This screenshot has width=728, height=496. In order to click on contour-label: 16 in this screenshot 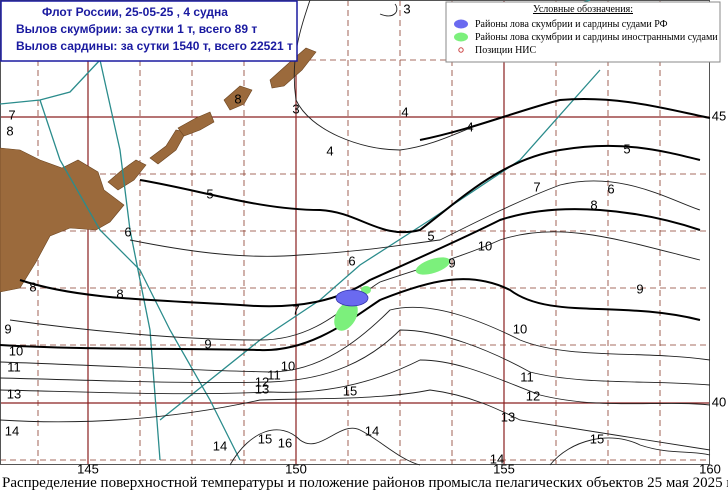, I will do `click(285, 442)`.